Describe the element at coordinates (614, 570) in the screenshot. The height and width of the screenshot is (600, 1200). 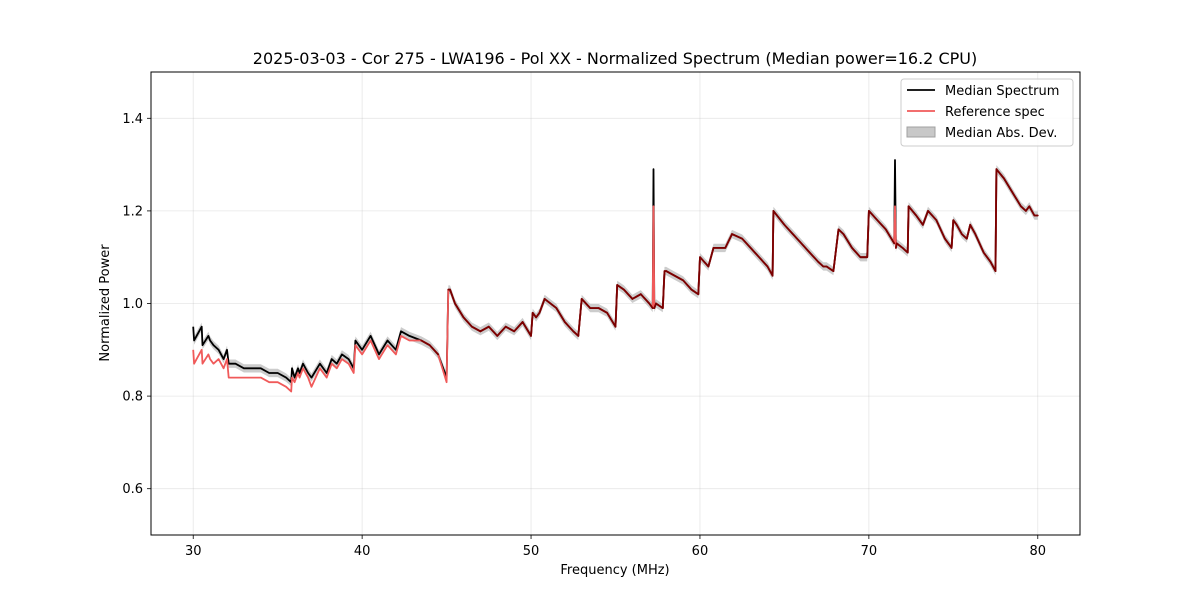
I see `x-axis-label: Frequency (MHz)` at that location.